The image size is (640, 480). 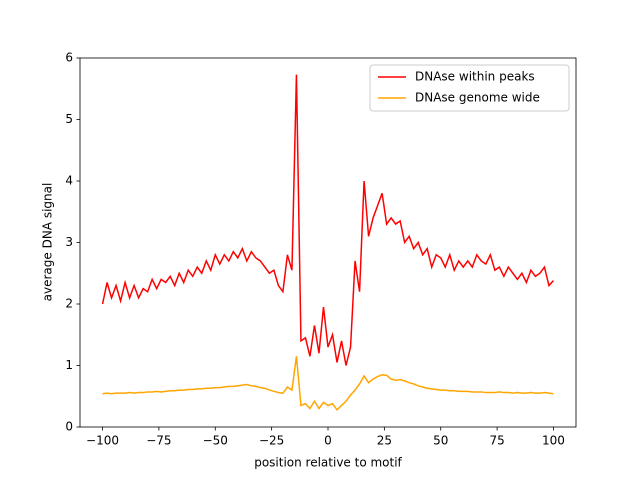 What do you see at coordinates (328, 463) in the screenshot?
I see `x-axis-label: position relative to motif` at bounding box center [328, 463].